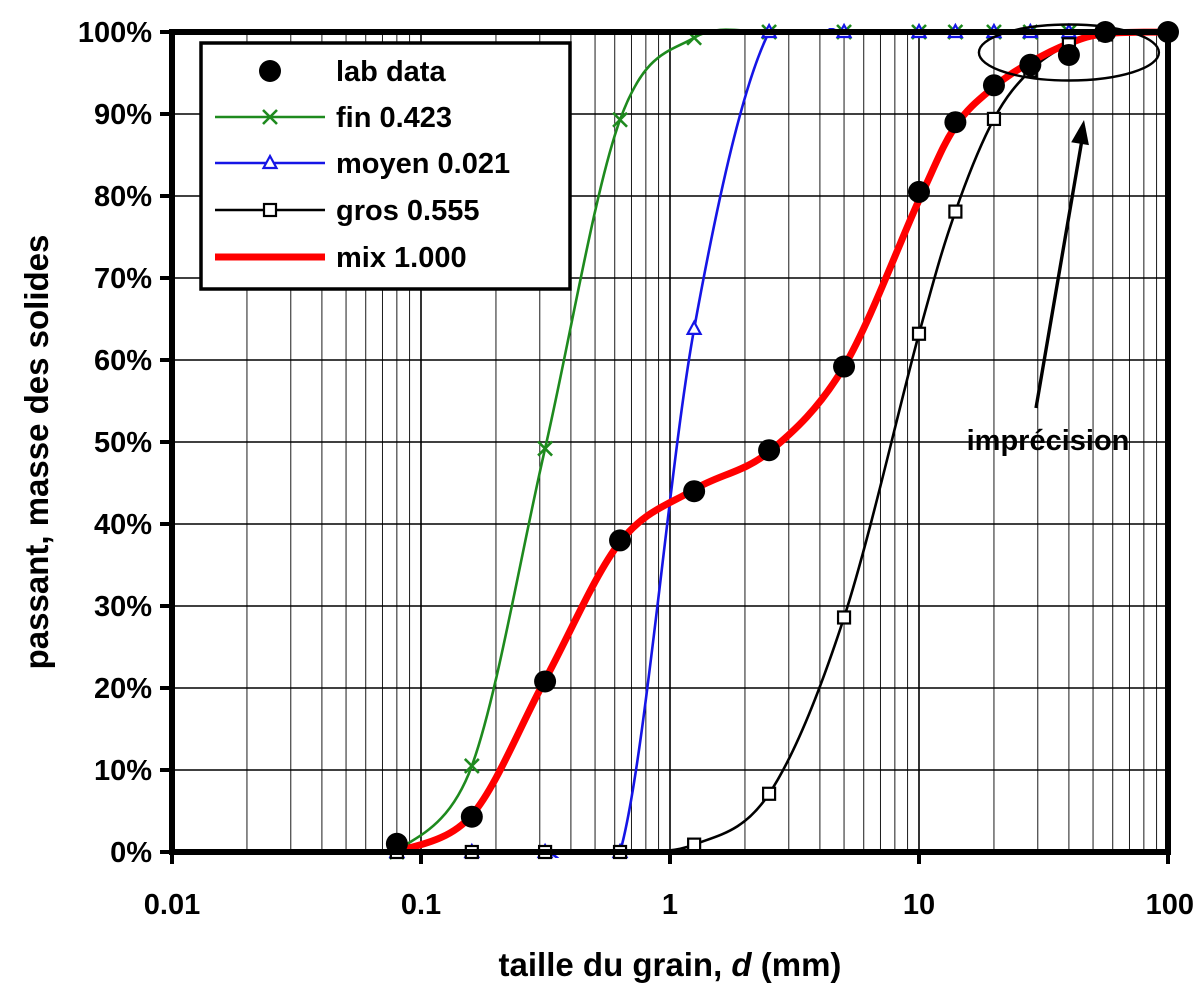  What do you see at coordinates (670, 905) in the screenshot?
I see `x-tick-label: 1` at bounding box center [670, 905].